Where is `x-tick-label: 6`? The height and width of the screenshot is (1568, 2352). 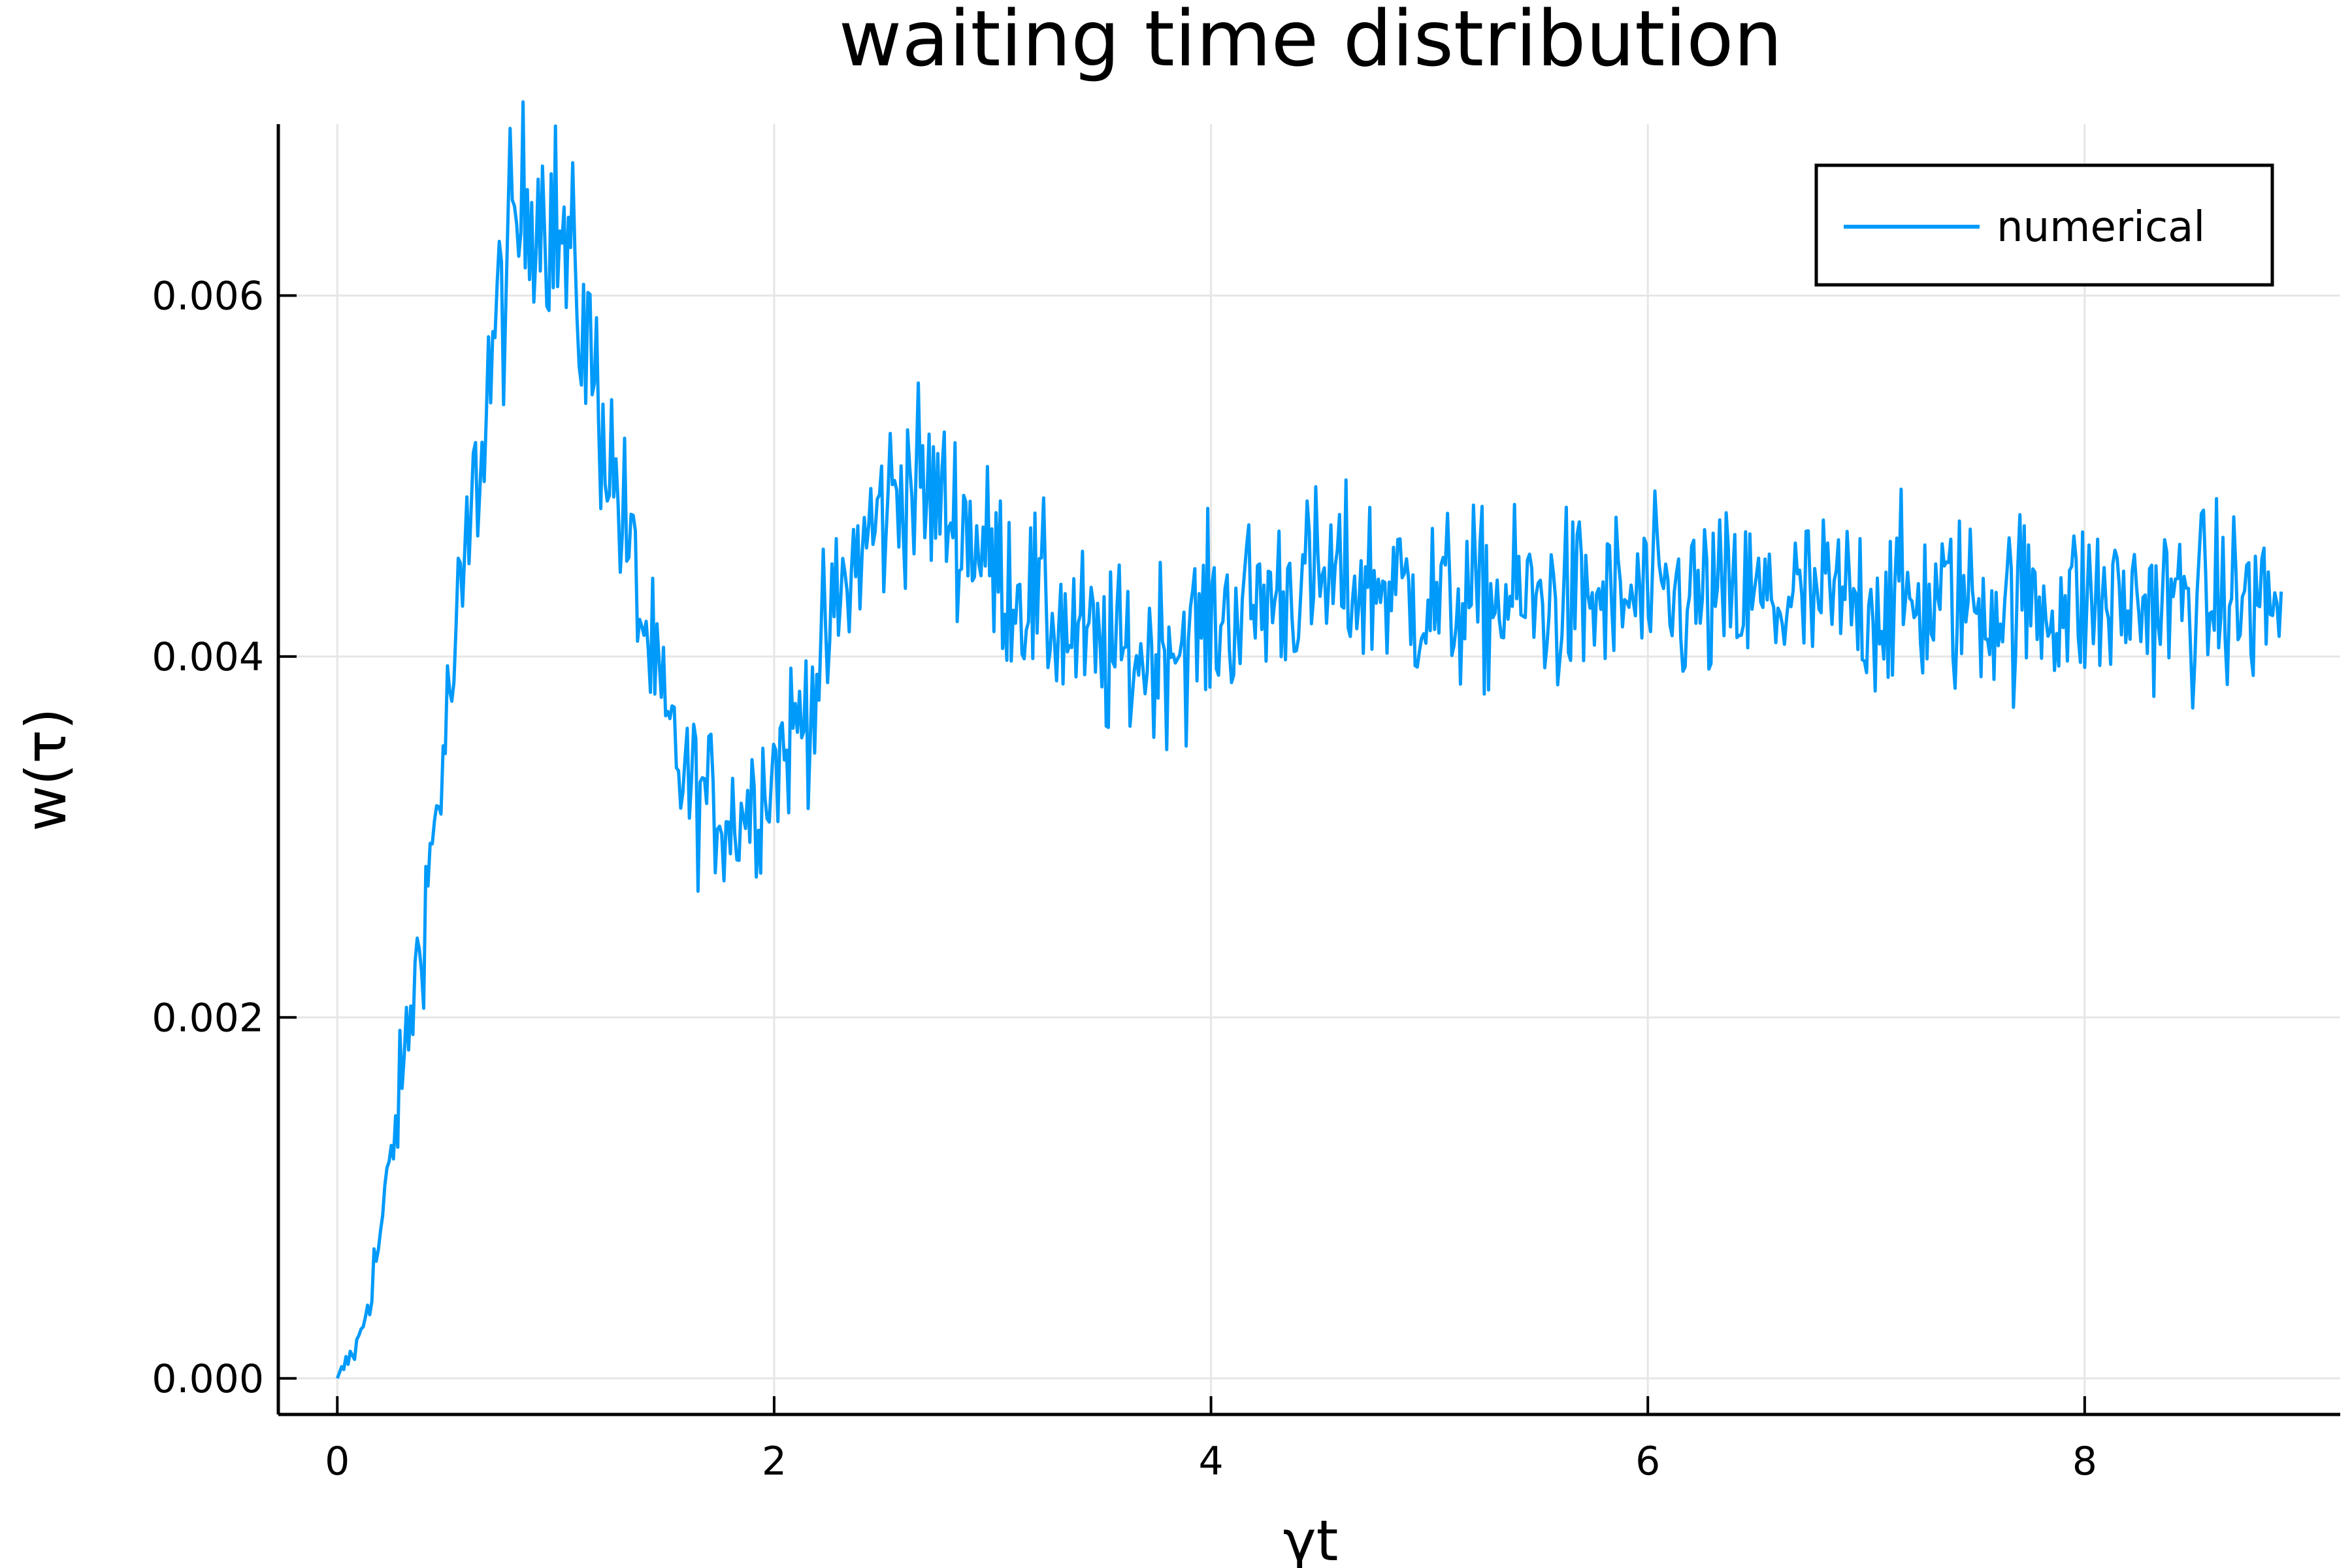 x-tick-label: 6 is located at coordinates (1647, 1461).